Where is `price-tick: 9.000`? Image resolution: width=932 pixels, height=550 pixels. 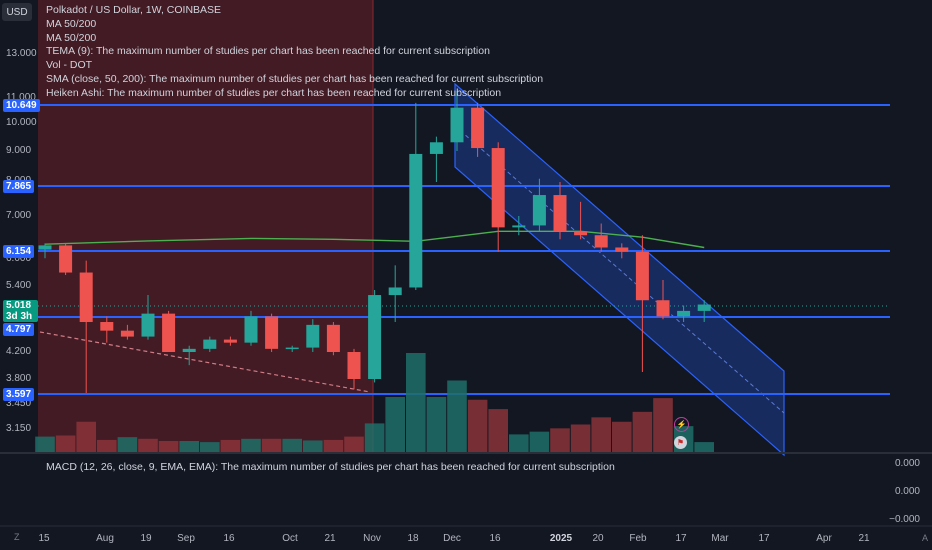 price-tick: 9.000 is located at coordinates (19, 150).